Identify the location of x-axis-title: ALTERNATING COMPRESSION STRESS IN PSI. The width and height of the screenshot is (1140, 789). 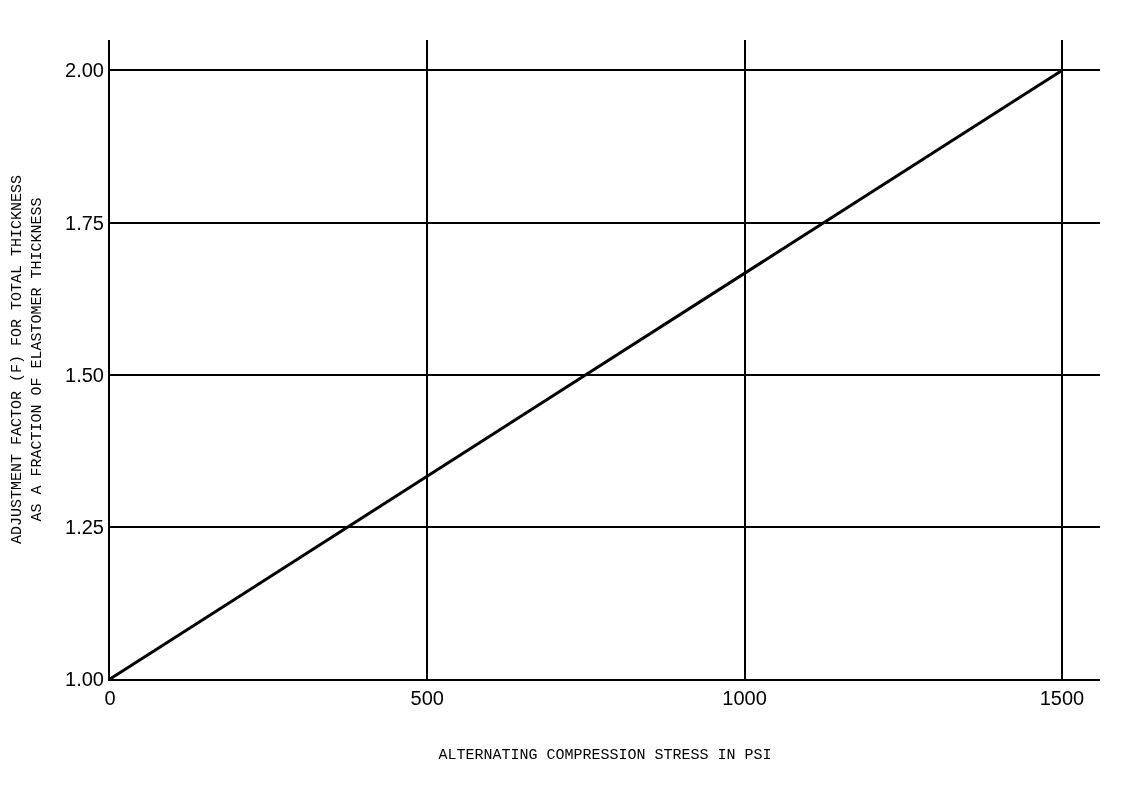
(605, 755).